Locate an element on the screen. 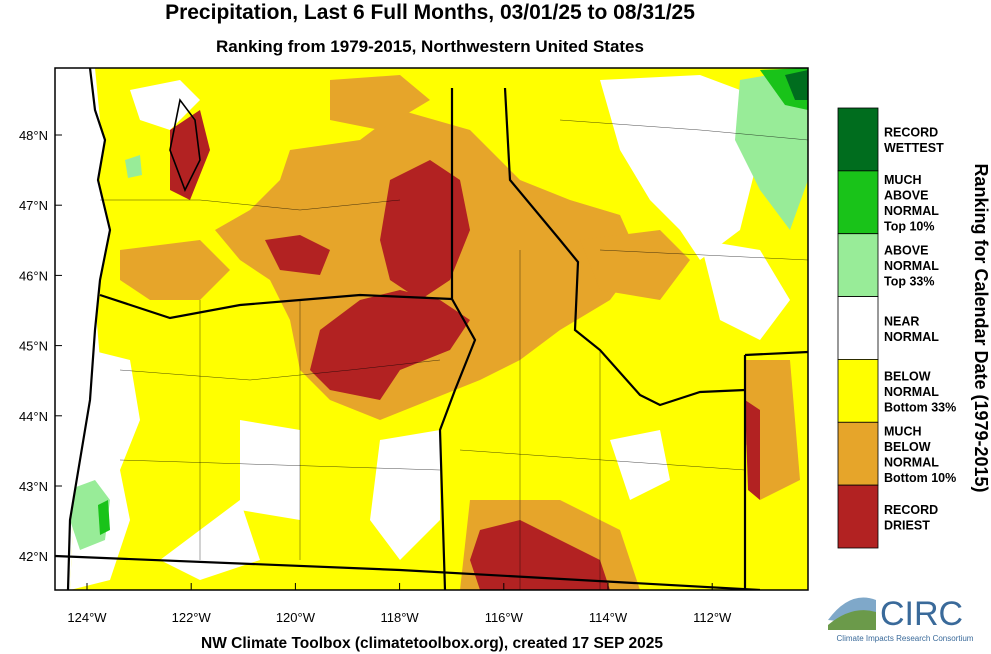 The width and height of the screenshot is (991, 654). legend-label: Top 33% is located at coordinates (909, 282).